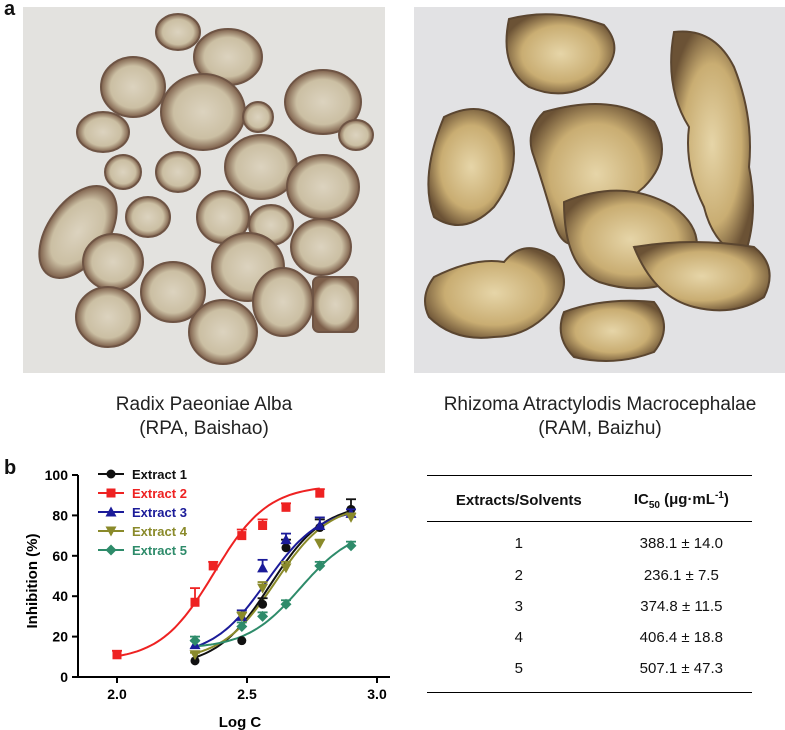  What do you see at coordinates (60, 515) in the screenshot?
I see `y-tick-label: 80` at bounding box center [60, 515].